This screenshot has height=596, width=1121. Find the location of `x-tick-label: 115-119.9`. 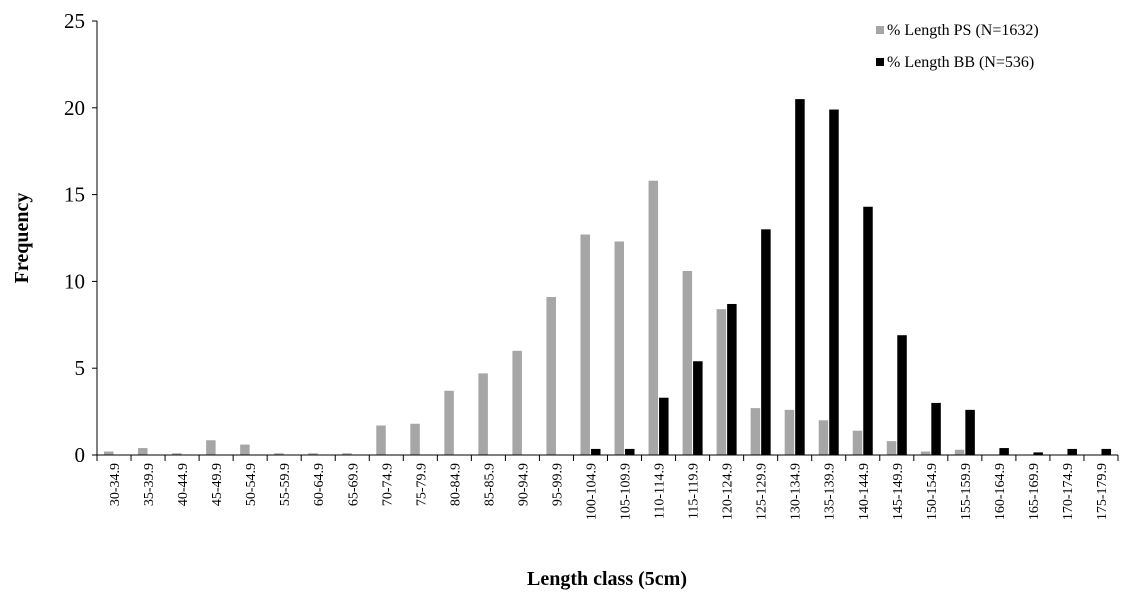

x-tick-label: 115-119.9 is located at coordinates (694, 491).